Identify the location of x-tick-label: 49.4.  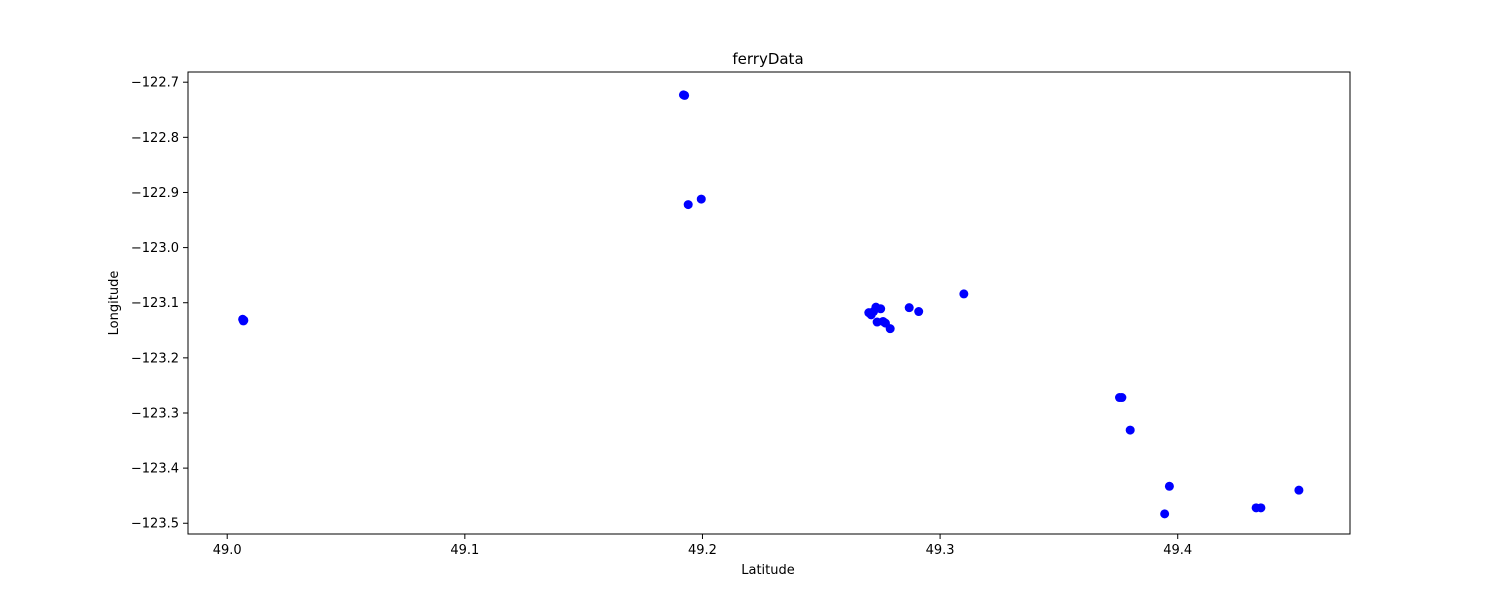
(1177, 550).